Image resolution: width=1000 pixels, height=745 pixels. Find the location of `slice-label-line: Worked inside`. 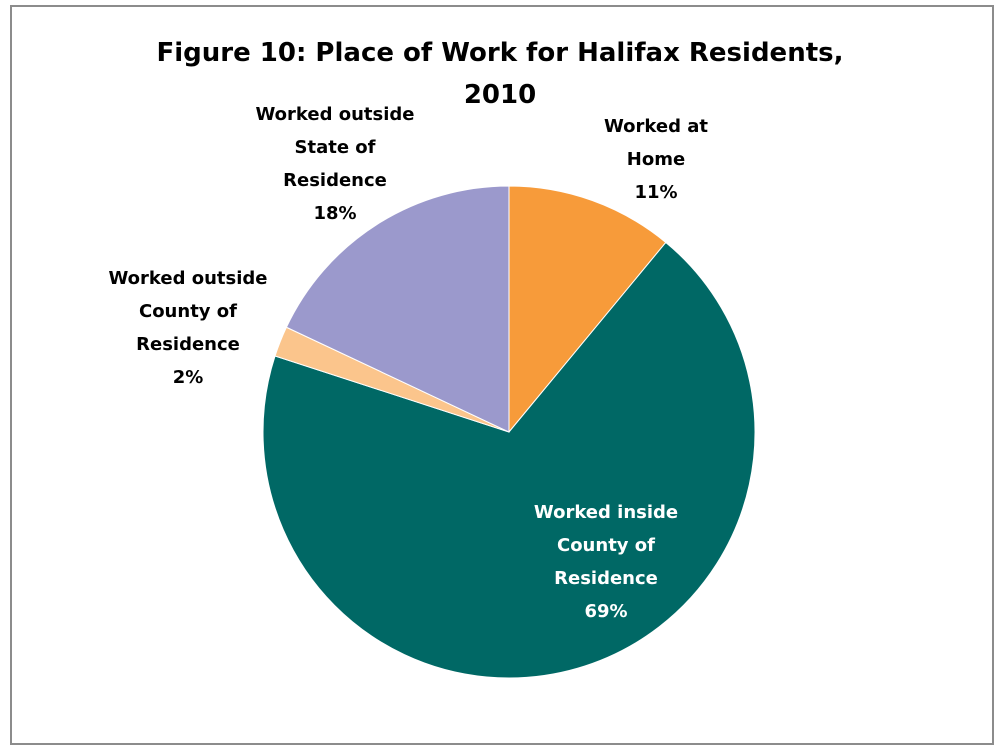

slice-label-line: Worked inside is located at coordinates (606, 512).